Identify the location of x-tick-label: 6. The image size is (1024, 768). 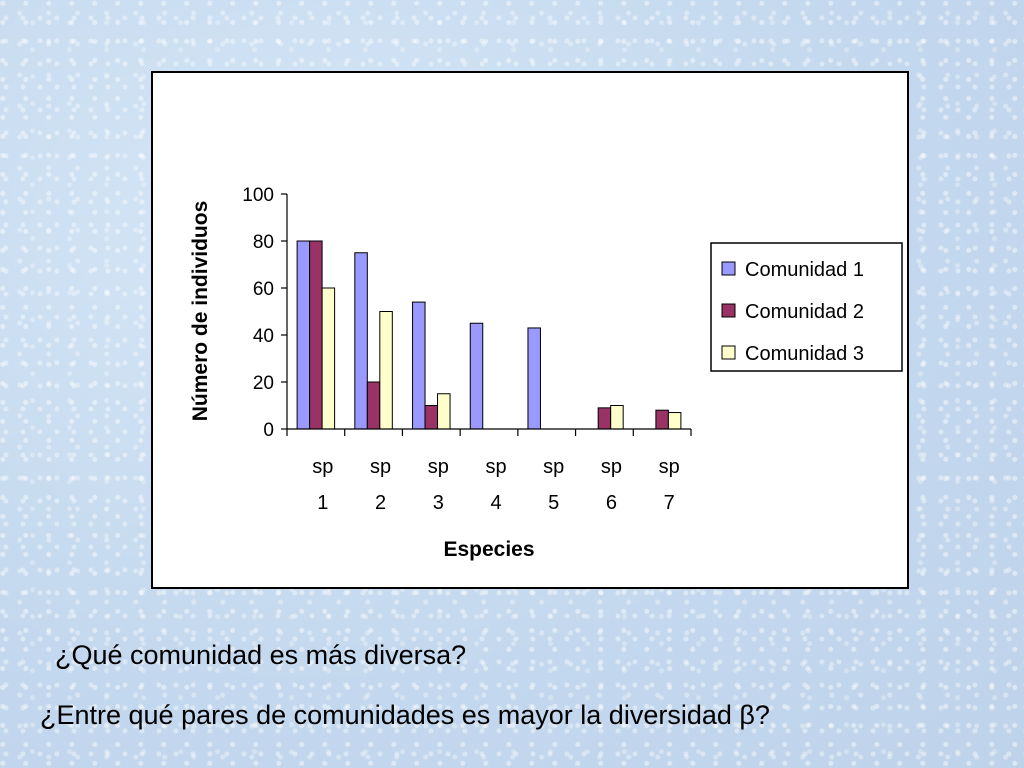
(611, 503).